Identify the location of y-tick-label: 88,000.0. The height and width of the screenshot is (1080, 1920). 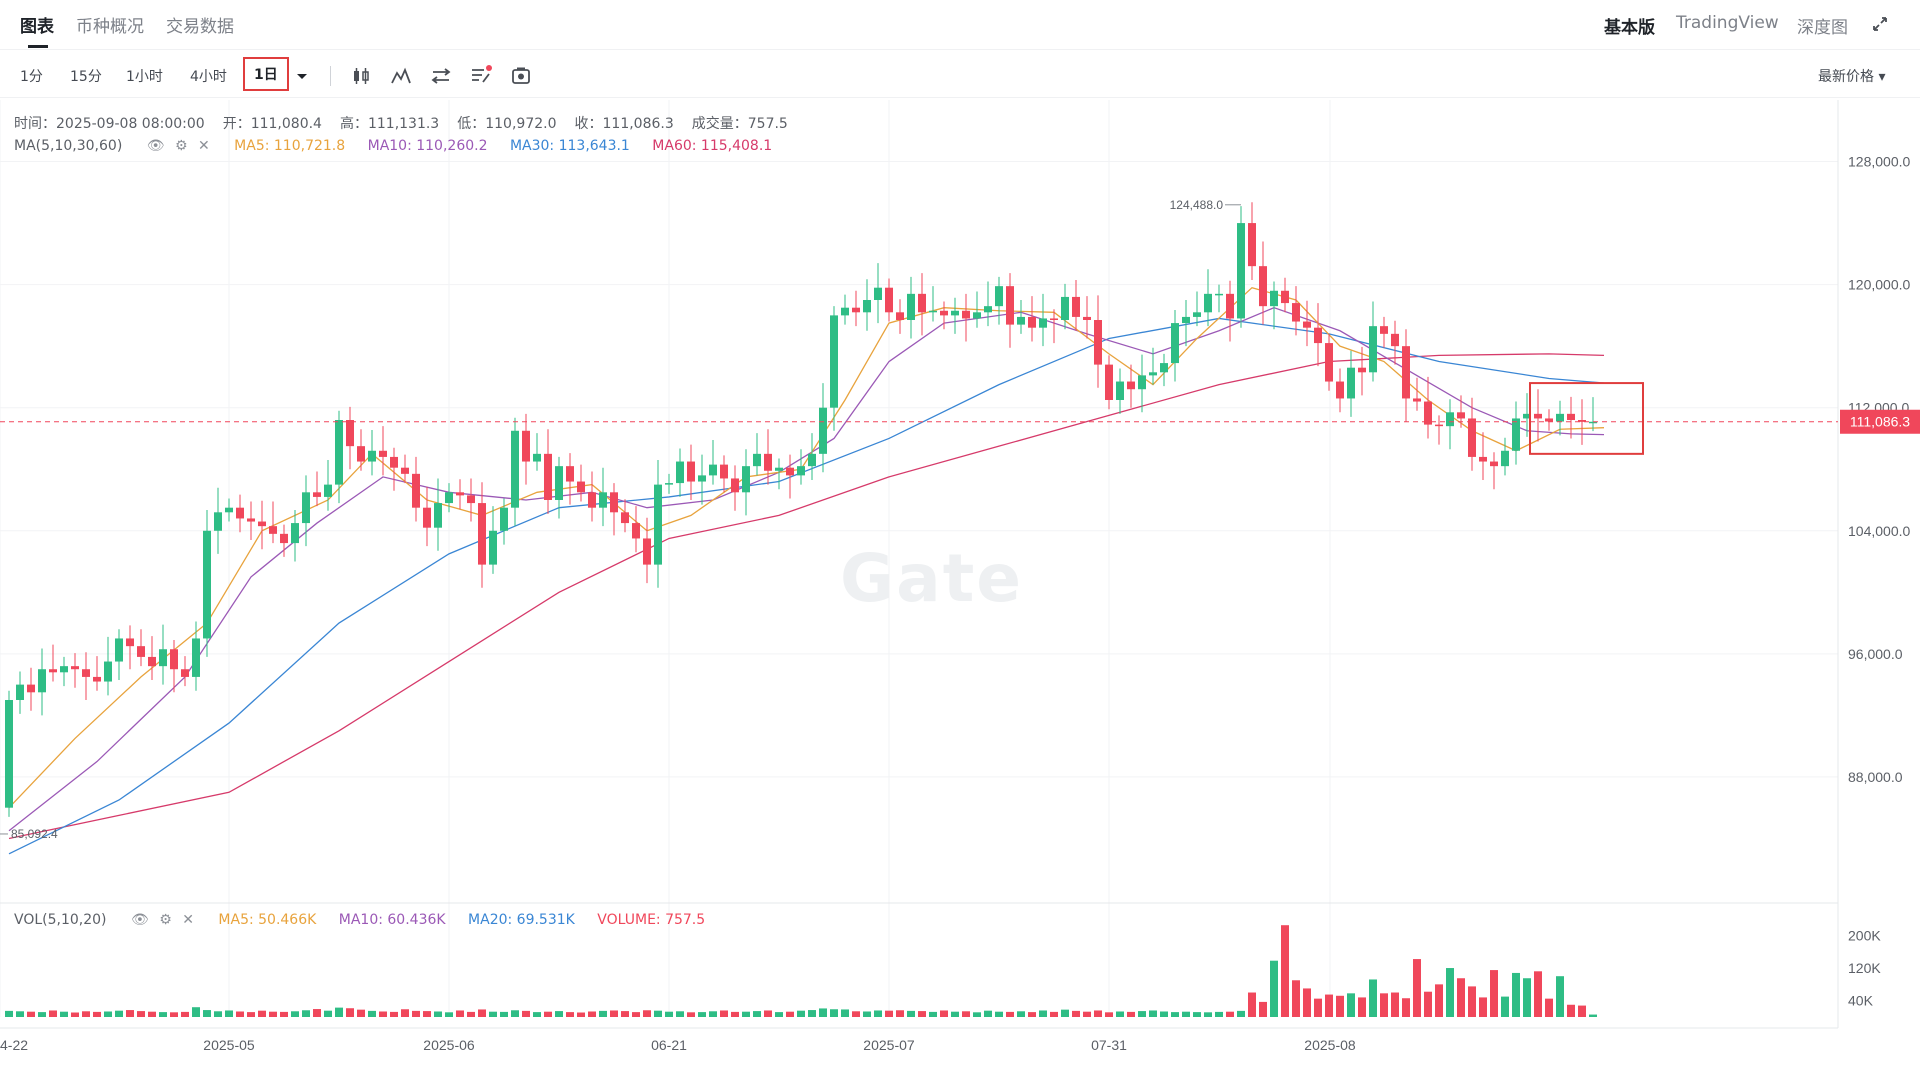
(1875, 777).